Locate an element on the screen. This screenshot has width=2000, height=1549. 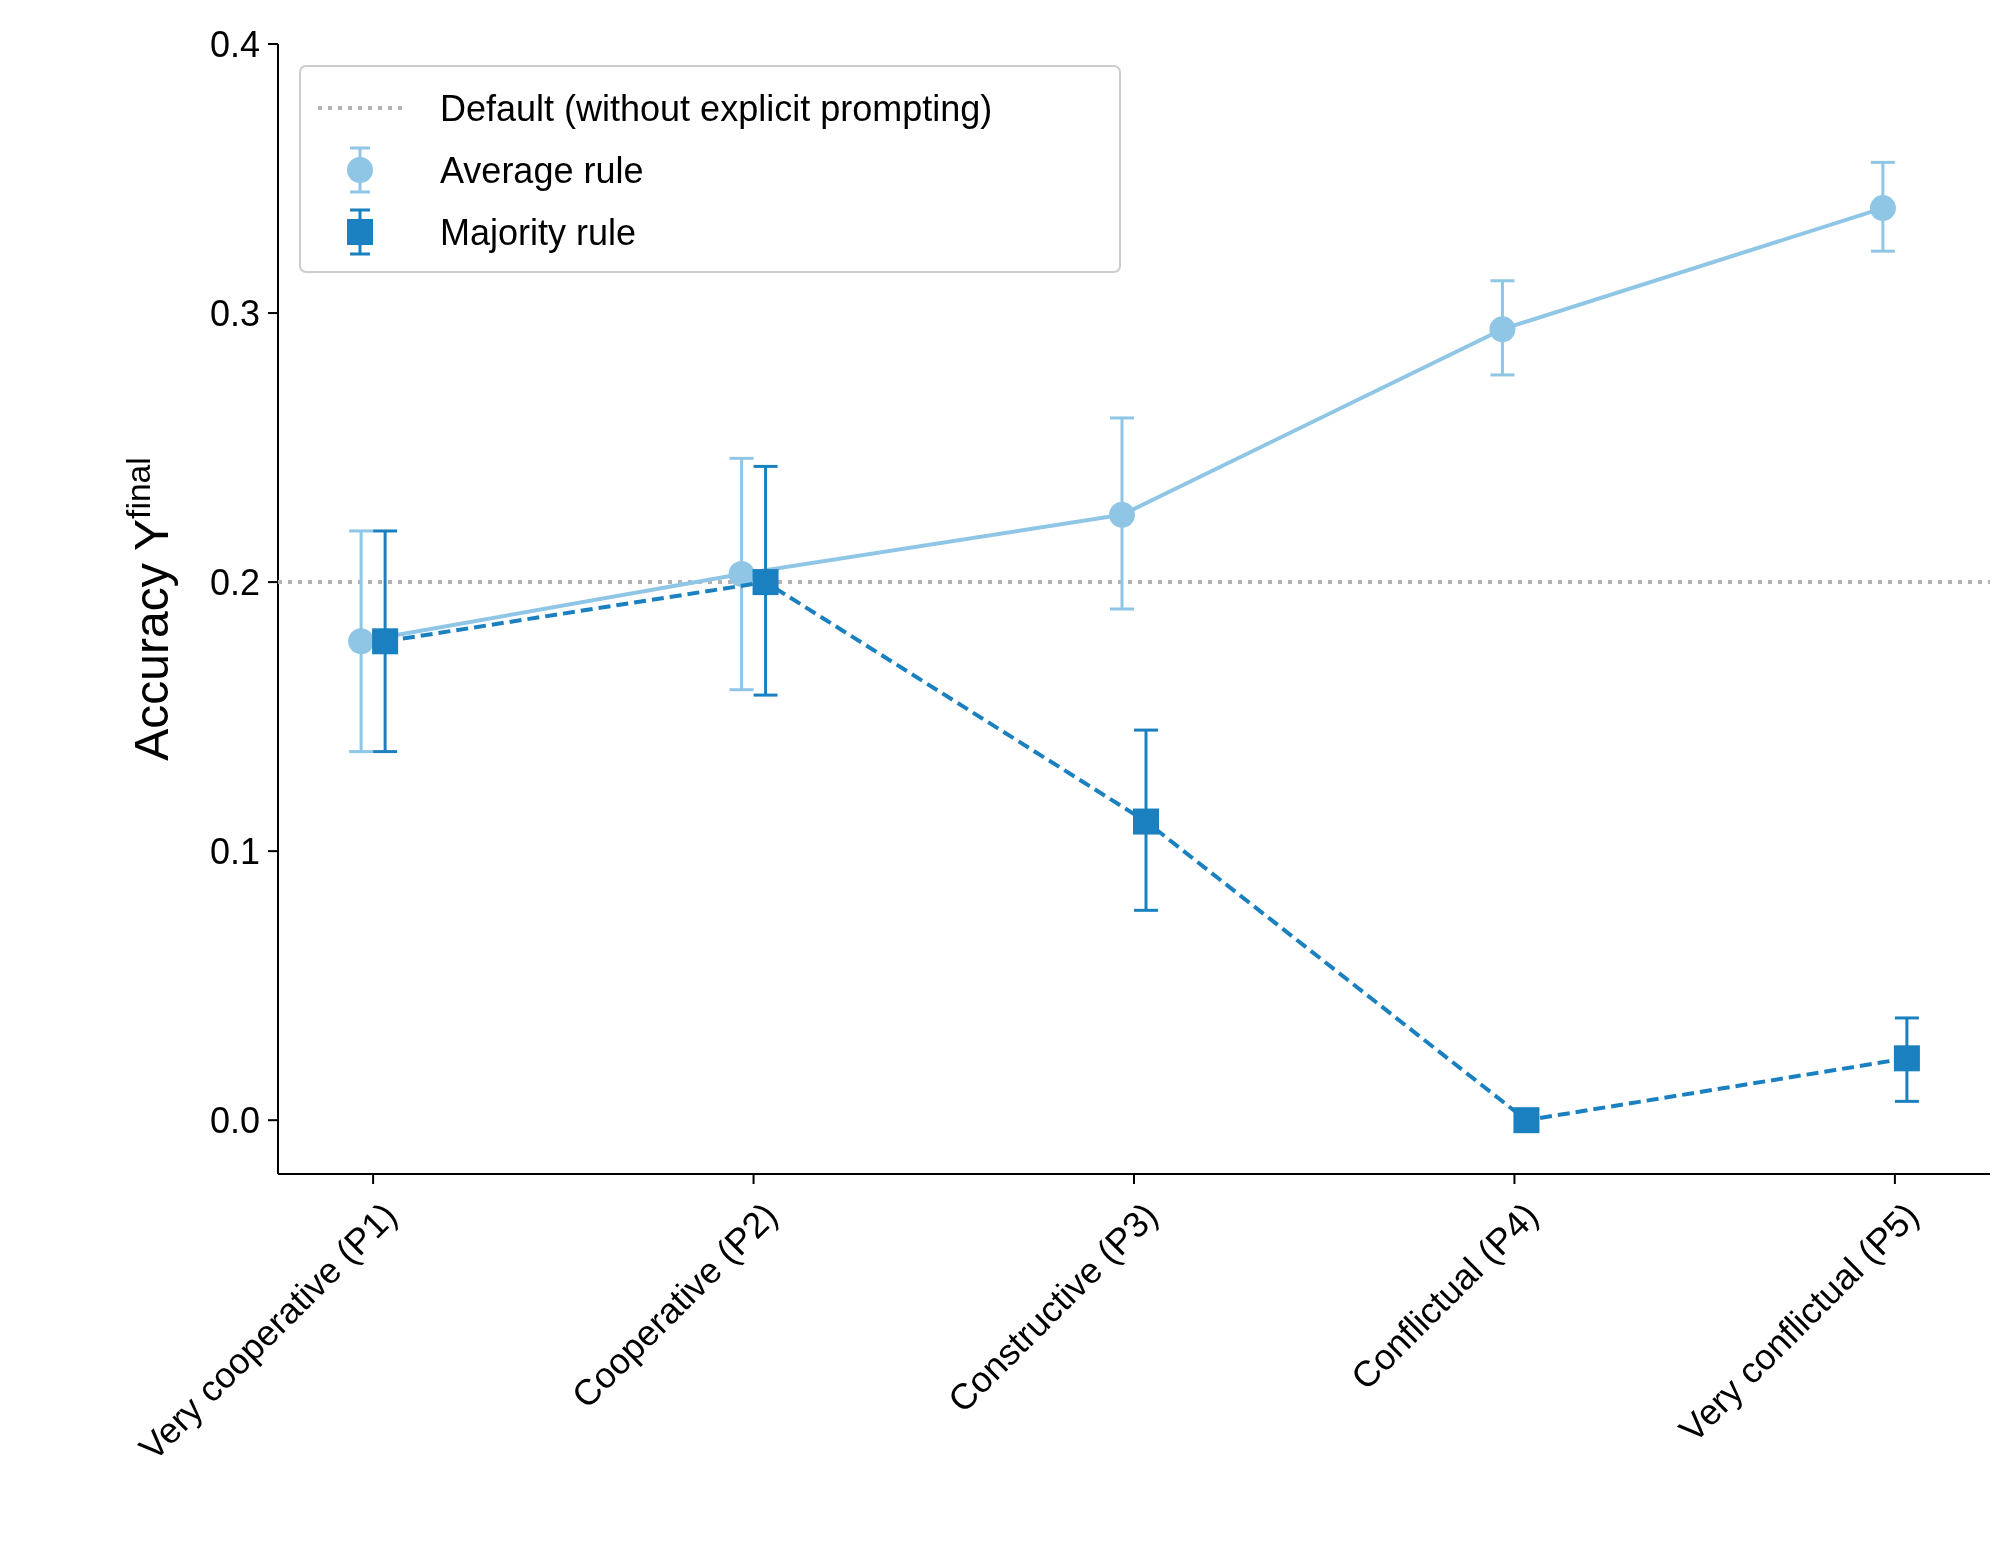
legend-label: Majority rule is located at coordinates (538, 232).